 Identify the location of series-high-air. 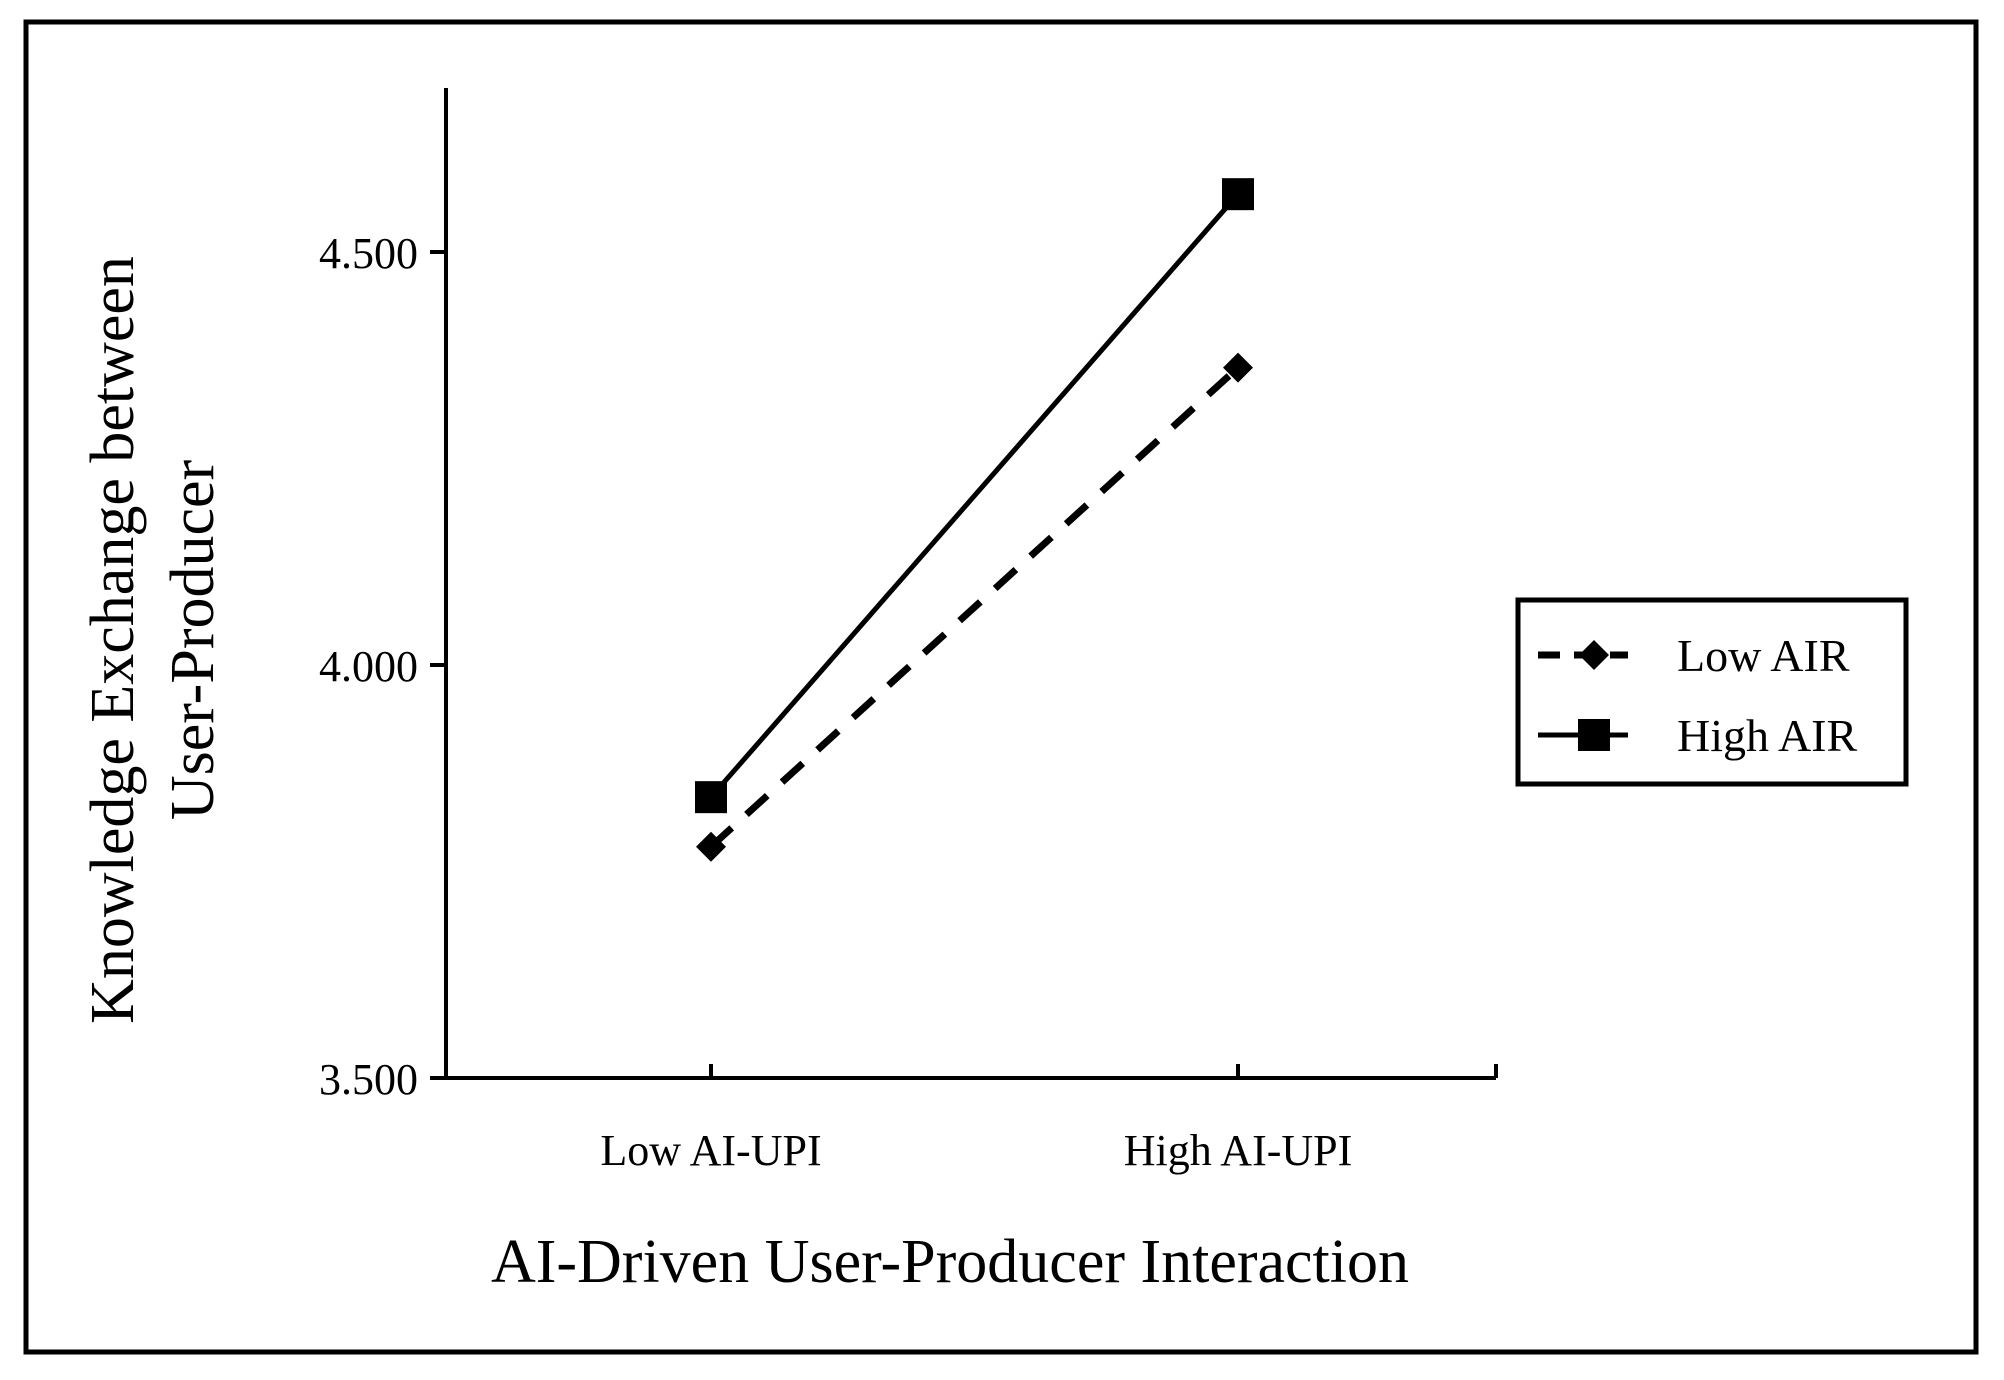
(974, 496).